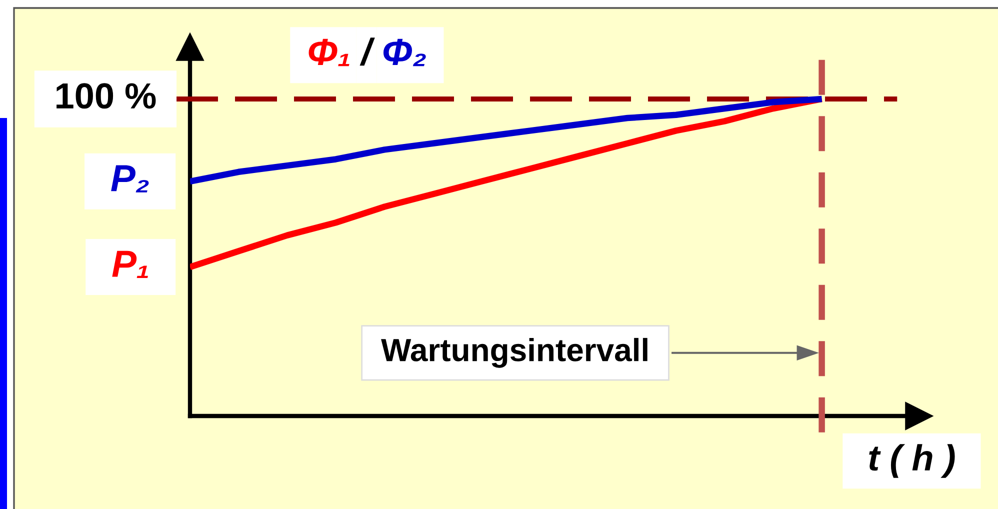 This screenshot has height=509, width=998. What do you see at coordinates (106, 96) in the screenshot?
I see `ref-line-label: 100 %` at bounding box center [106, 96].